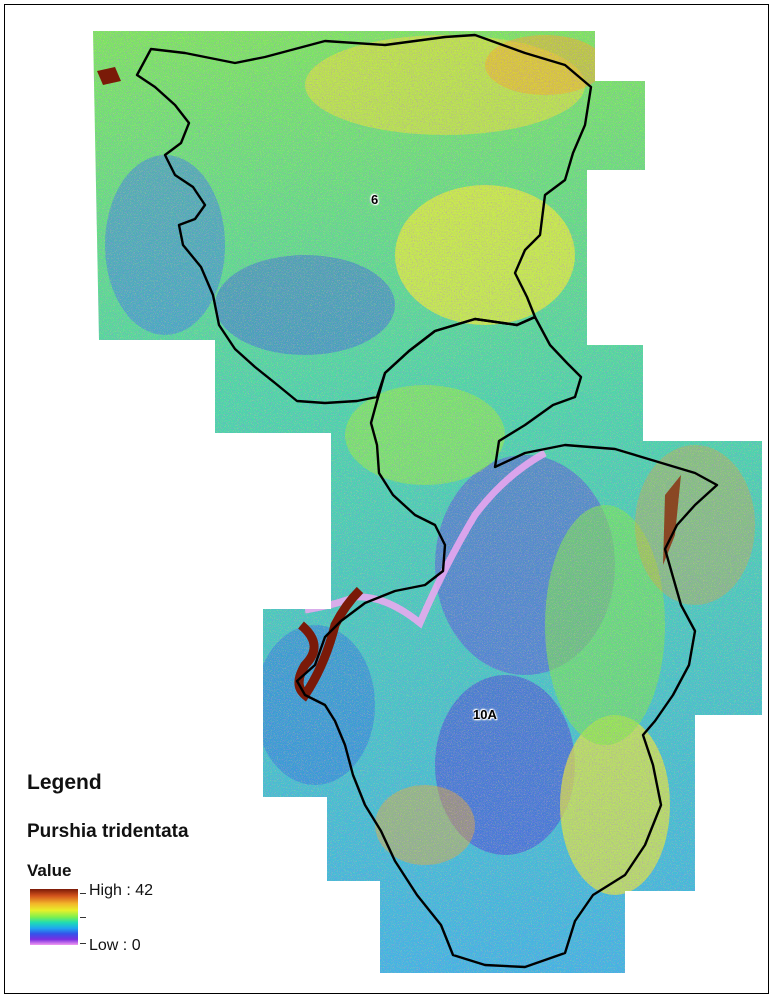  I want to click on legend-layer-name: Purshia tridentata, so click(108, 831).